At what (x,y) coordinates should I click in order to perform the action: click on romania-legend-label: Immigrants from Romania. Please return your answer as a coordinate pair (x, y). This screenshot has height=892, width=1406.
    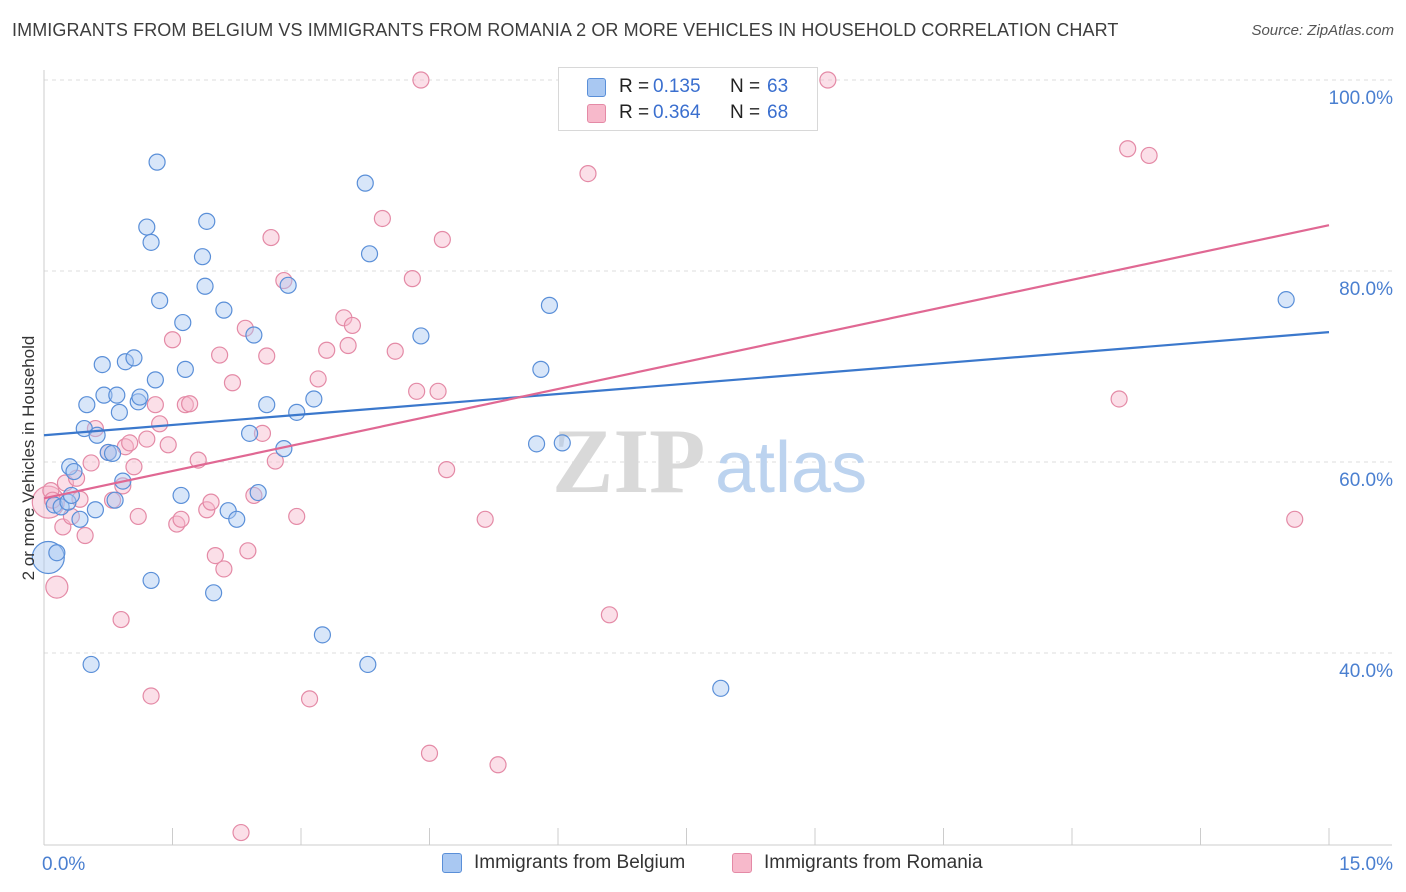
    Looking at the image, I should click on (873, 862).